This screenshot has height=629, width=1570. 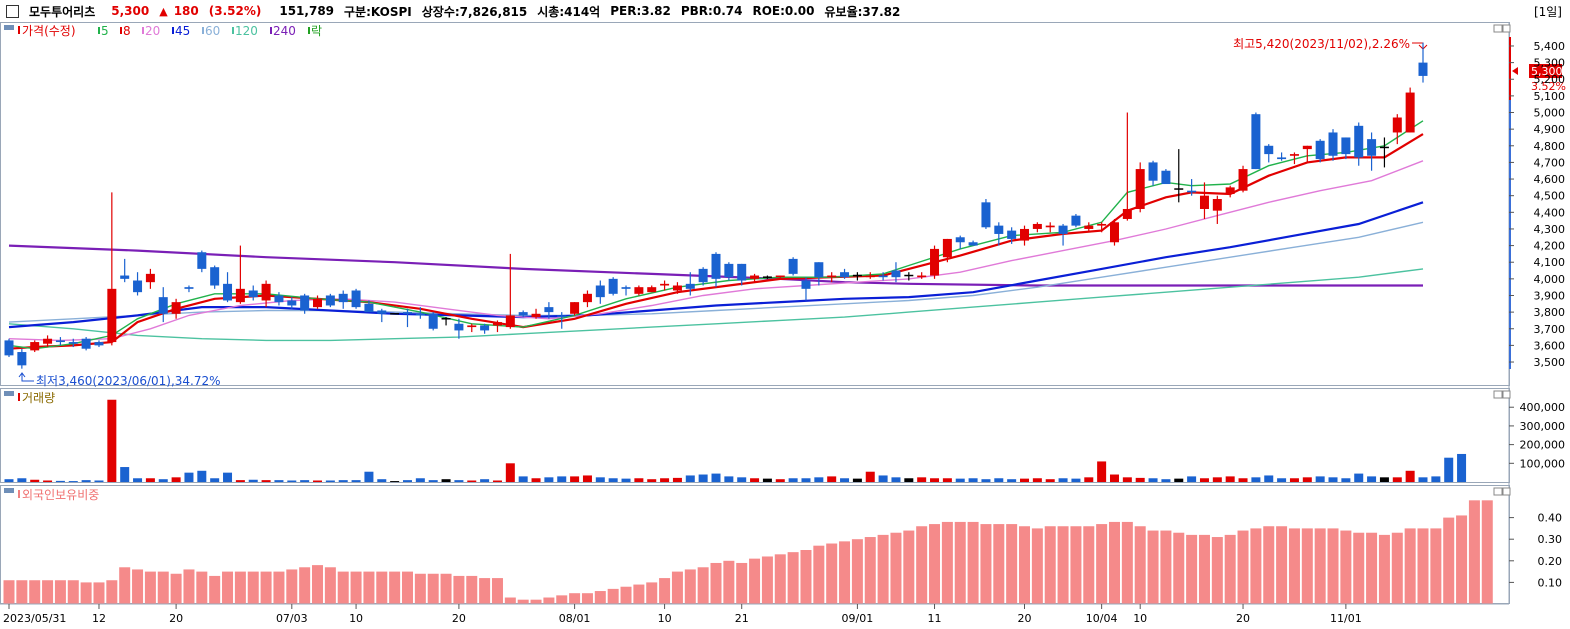 I want to click on price-tick-label: 5,300, so click(x=1550, y=63).